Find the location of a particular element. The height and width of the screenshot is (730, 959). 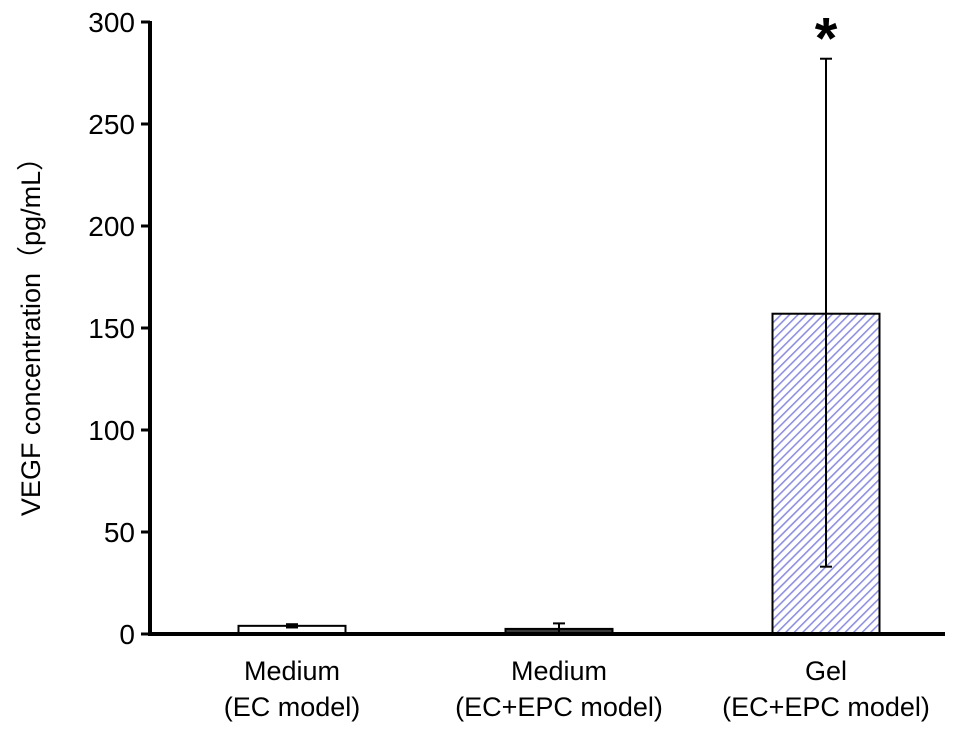

y-tick-label-250: 250 is located at coordinates (111, 124).